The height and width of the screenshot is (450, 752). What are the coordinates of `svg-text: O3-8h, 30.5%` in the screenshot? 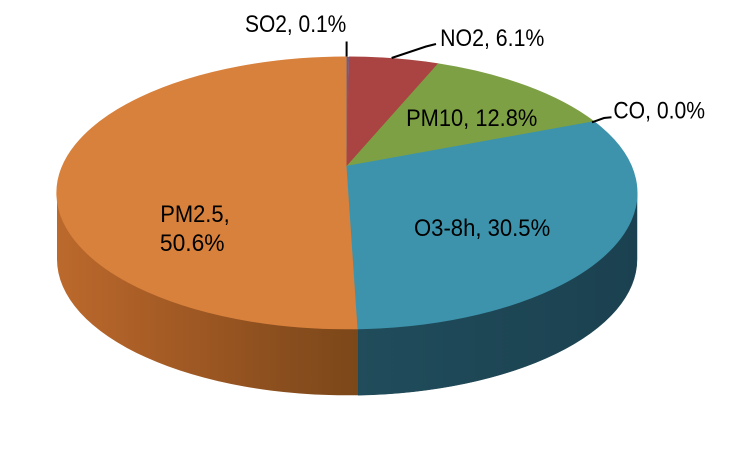 It's located at (482, 229).